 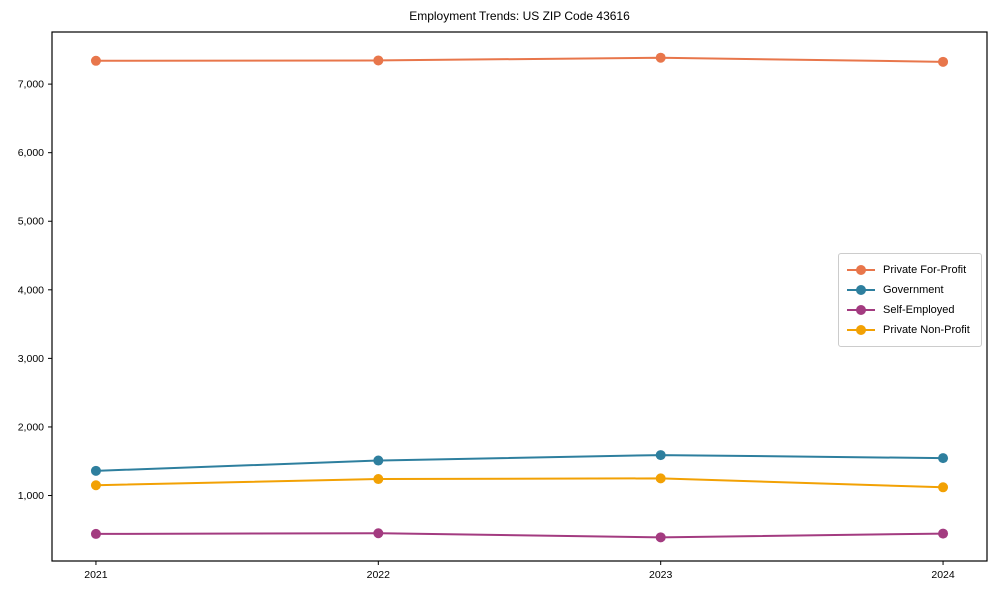 What do you see at coordinates (943, 458) in the screenshot?
I see `data-point-government-2024` at bounding box center [943, 458].